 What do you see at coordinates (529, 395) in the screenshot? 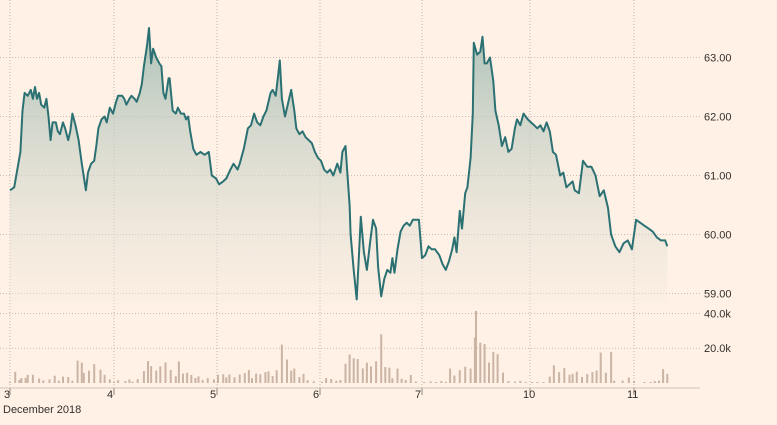
I see `x-tick-label: 10` at bounding box center [529, 395].